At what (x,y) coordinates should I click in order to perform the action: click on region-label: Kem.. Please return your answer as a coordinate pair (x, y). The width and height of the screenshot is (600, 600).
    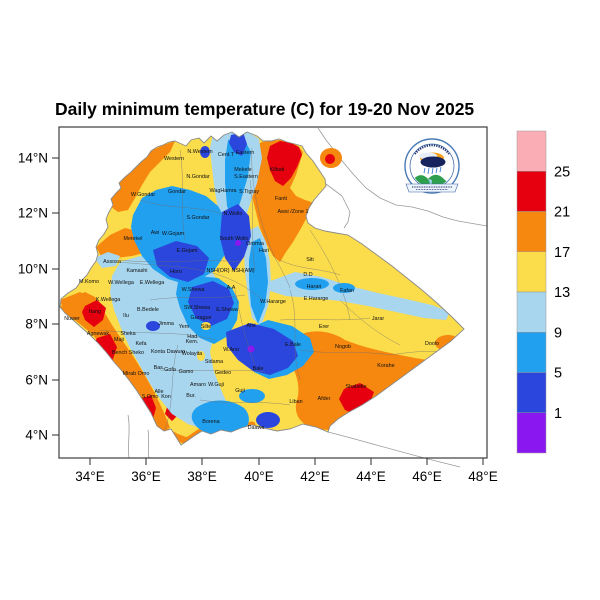
    Looking at the image, I should click on (192, 342).